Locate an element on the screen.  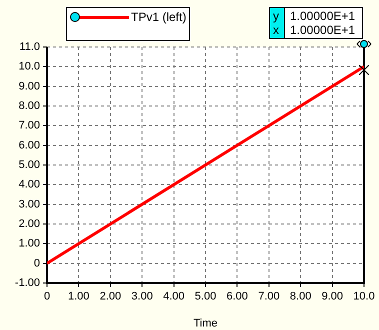
y-tick-label: 4.00 is located at coordinates (29, 184).